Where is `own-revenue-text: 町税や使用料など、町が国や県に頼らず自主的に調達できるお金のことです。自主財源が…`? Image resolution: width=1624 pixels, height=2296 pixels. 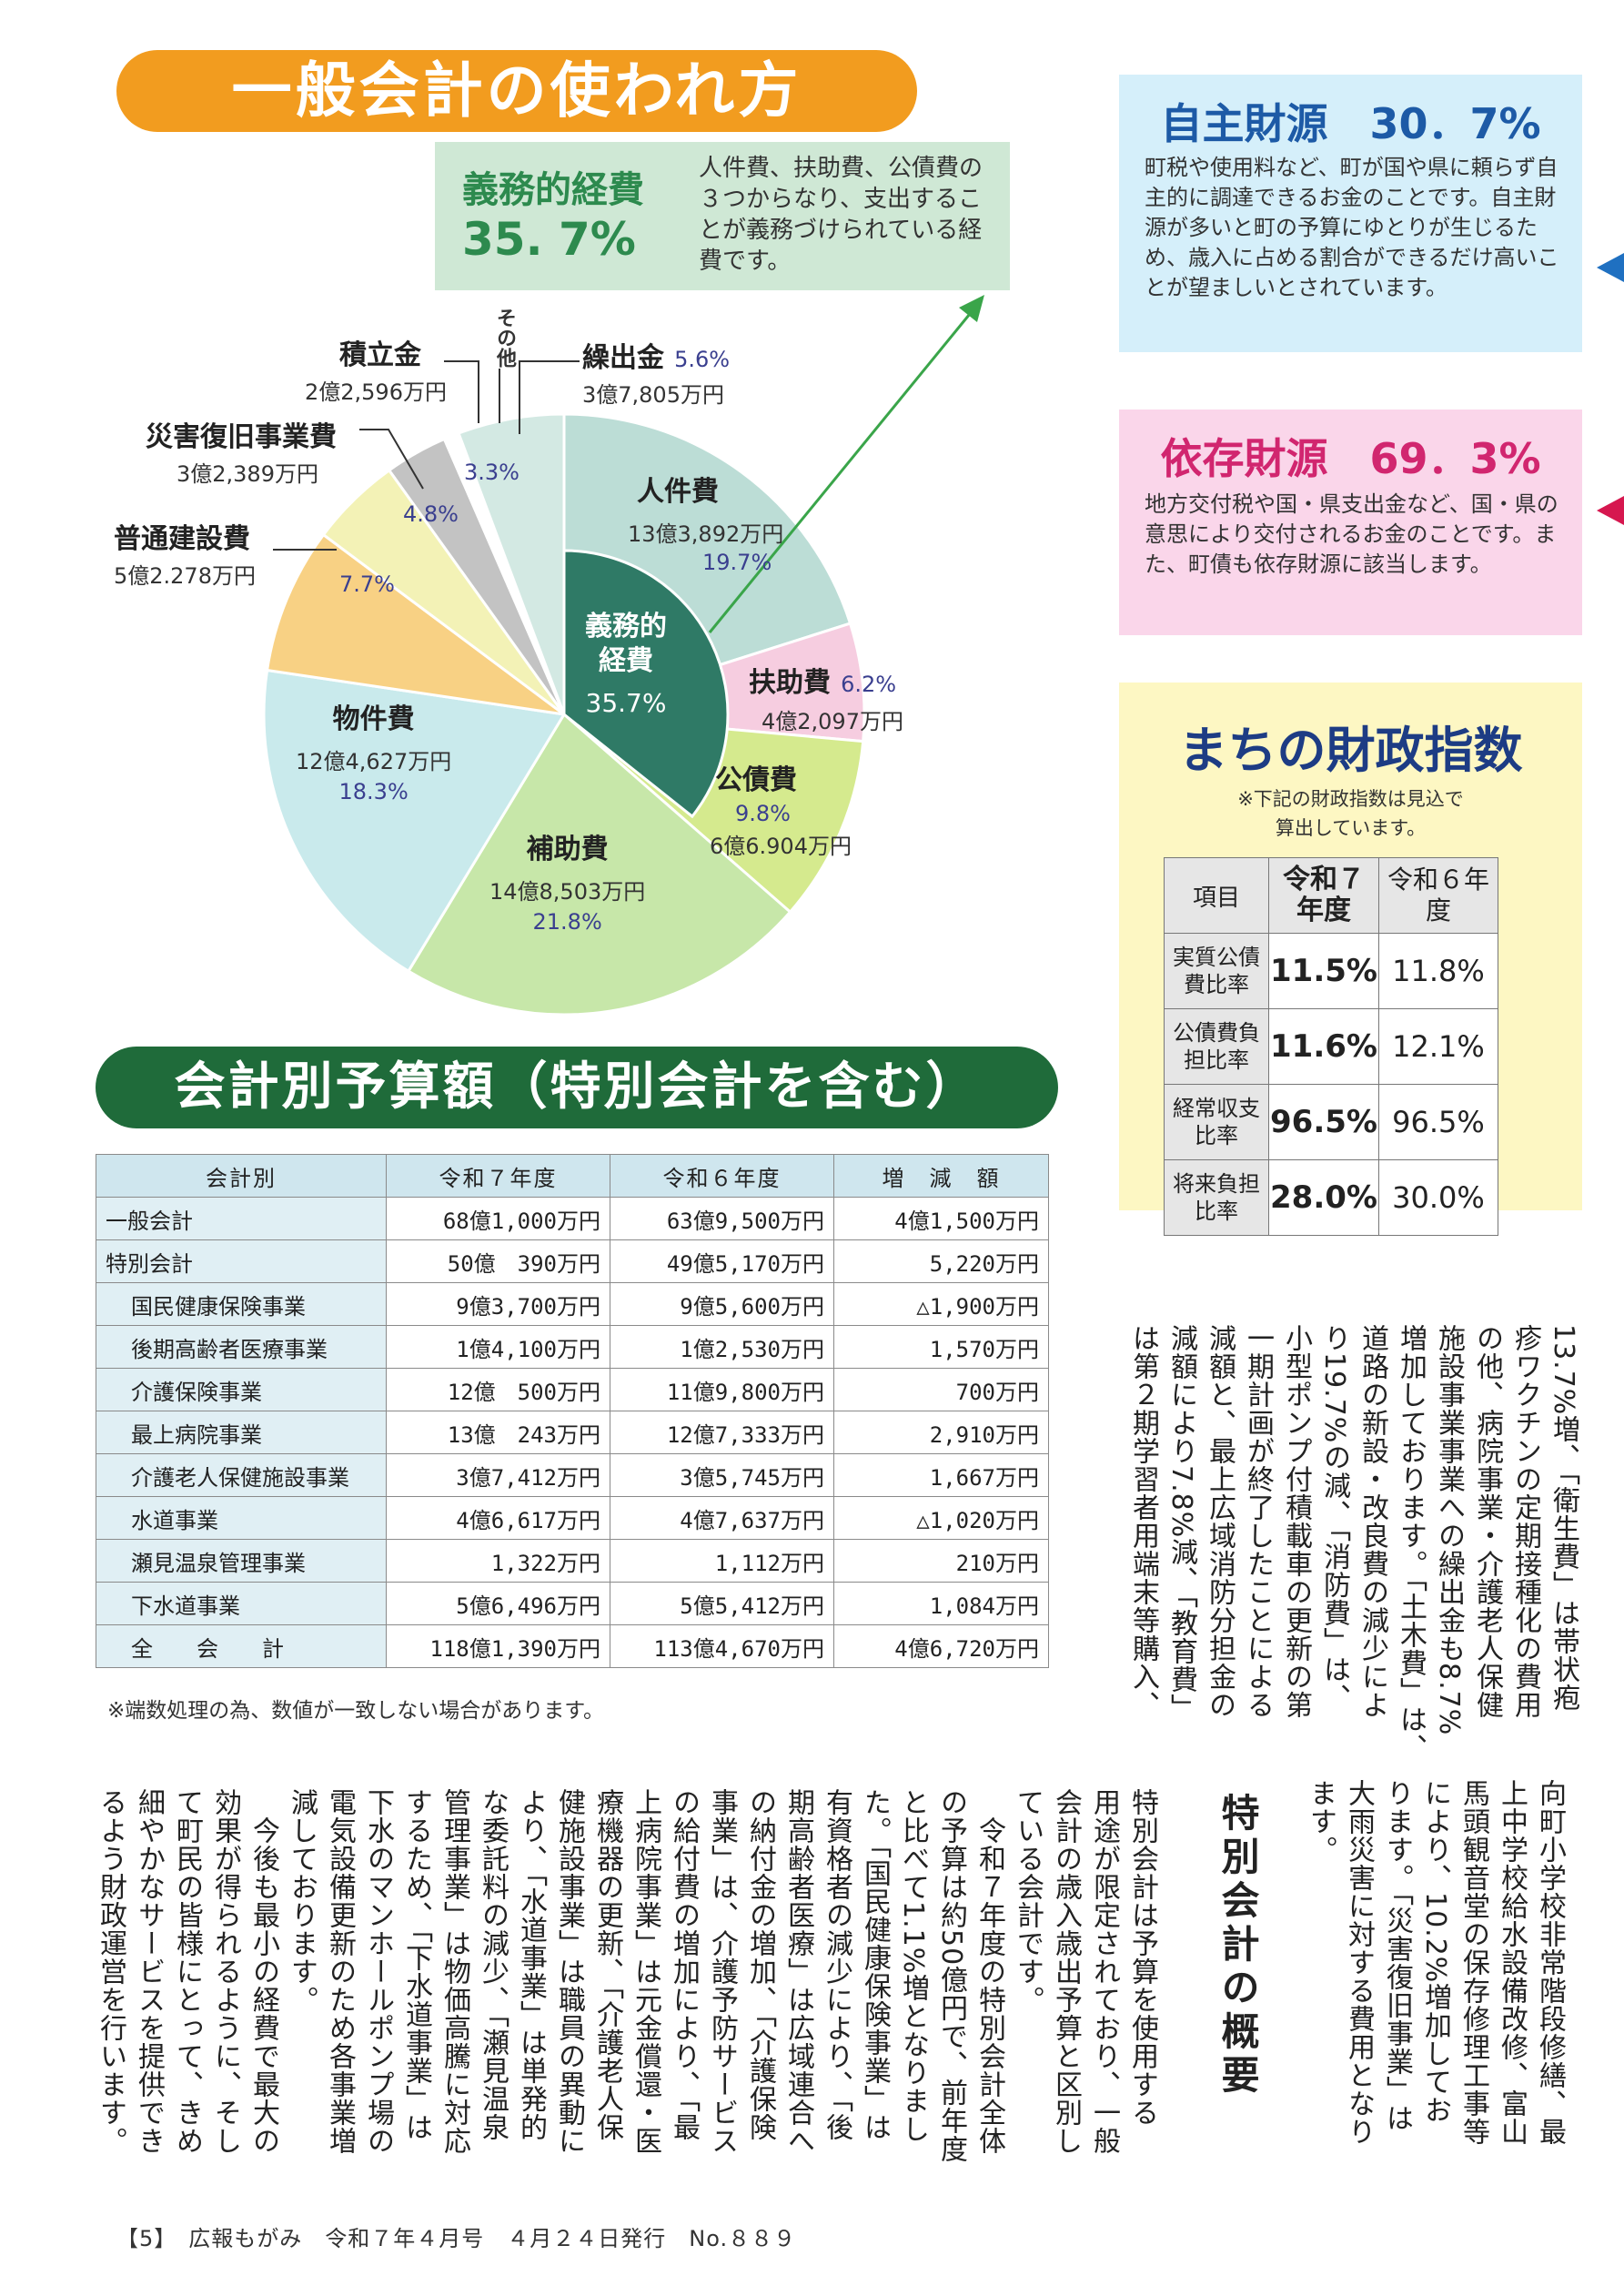 own-revenue-text: 町税や使用料など、町が国や県に頼らず自主的に調達できるお金のことです。自主財源が… is located at coordinates (1352, 228).